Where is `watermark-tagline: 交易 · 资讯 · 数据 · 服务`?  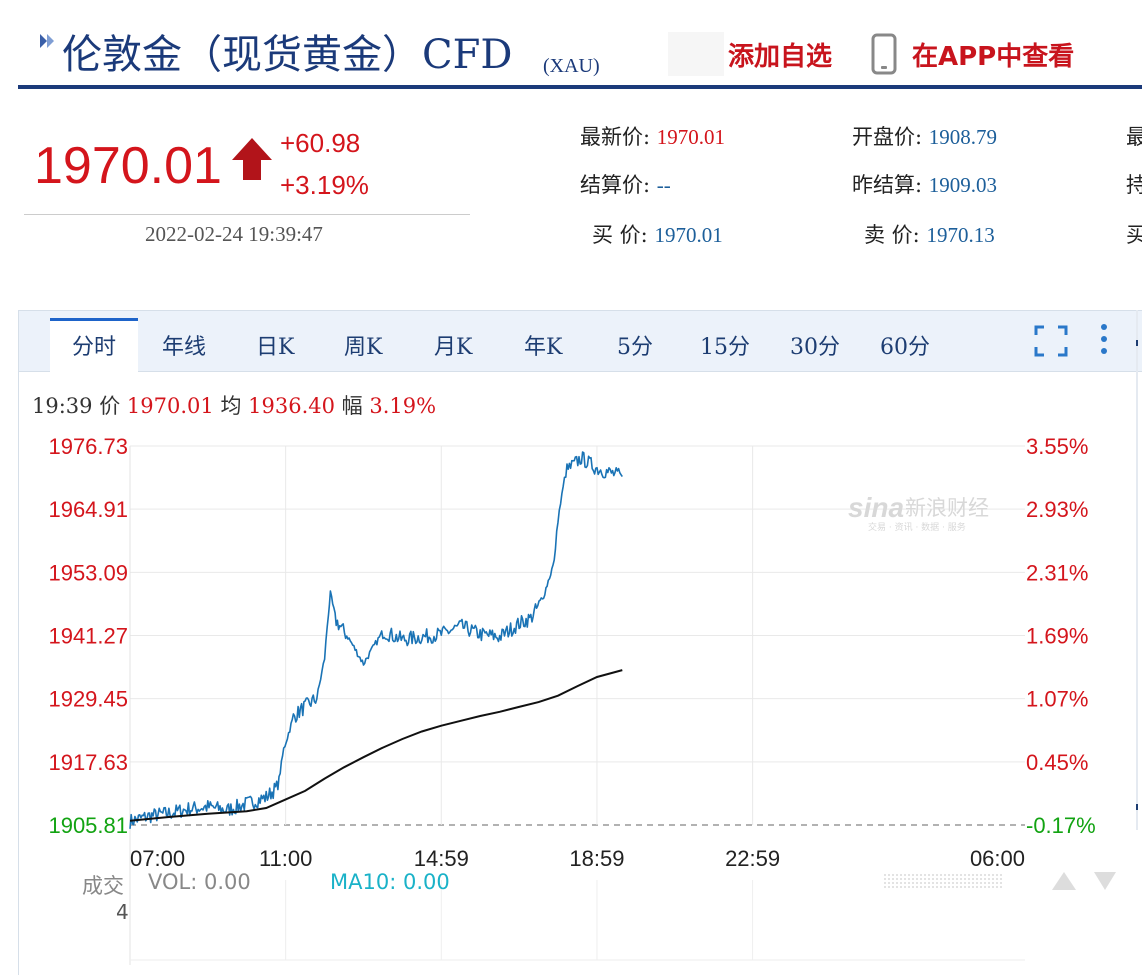 watermark-tagline: 交易 · 资讯 · 数据 · 服务 is located at coordinates (917, 527).